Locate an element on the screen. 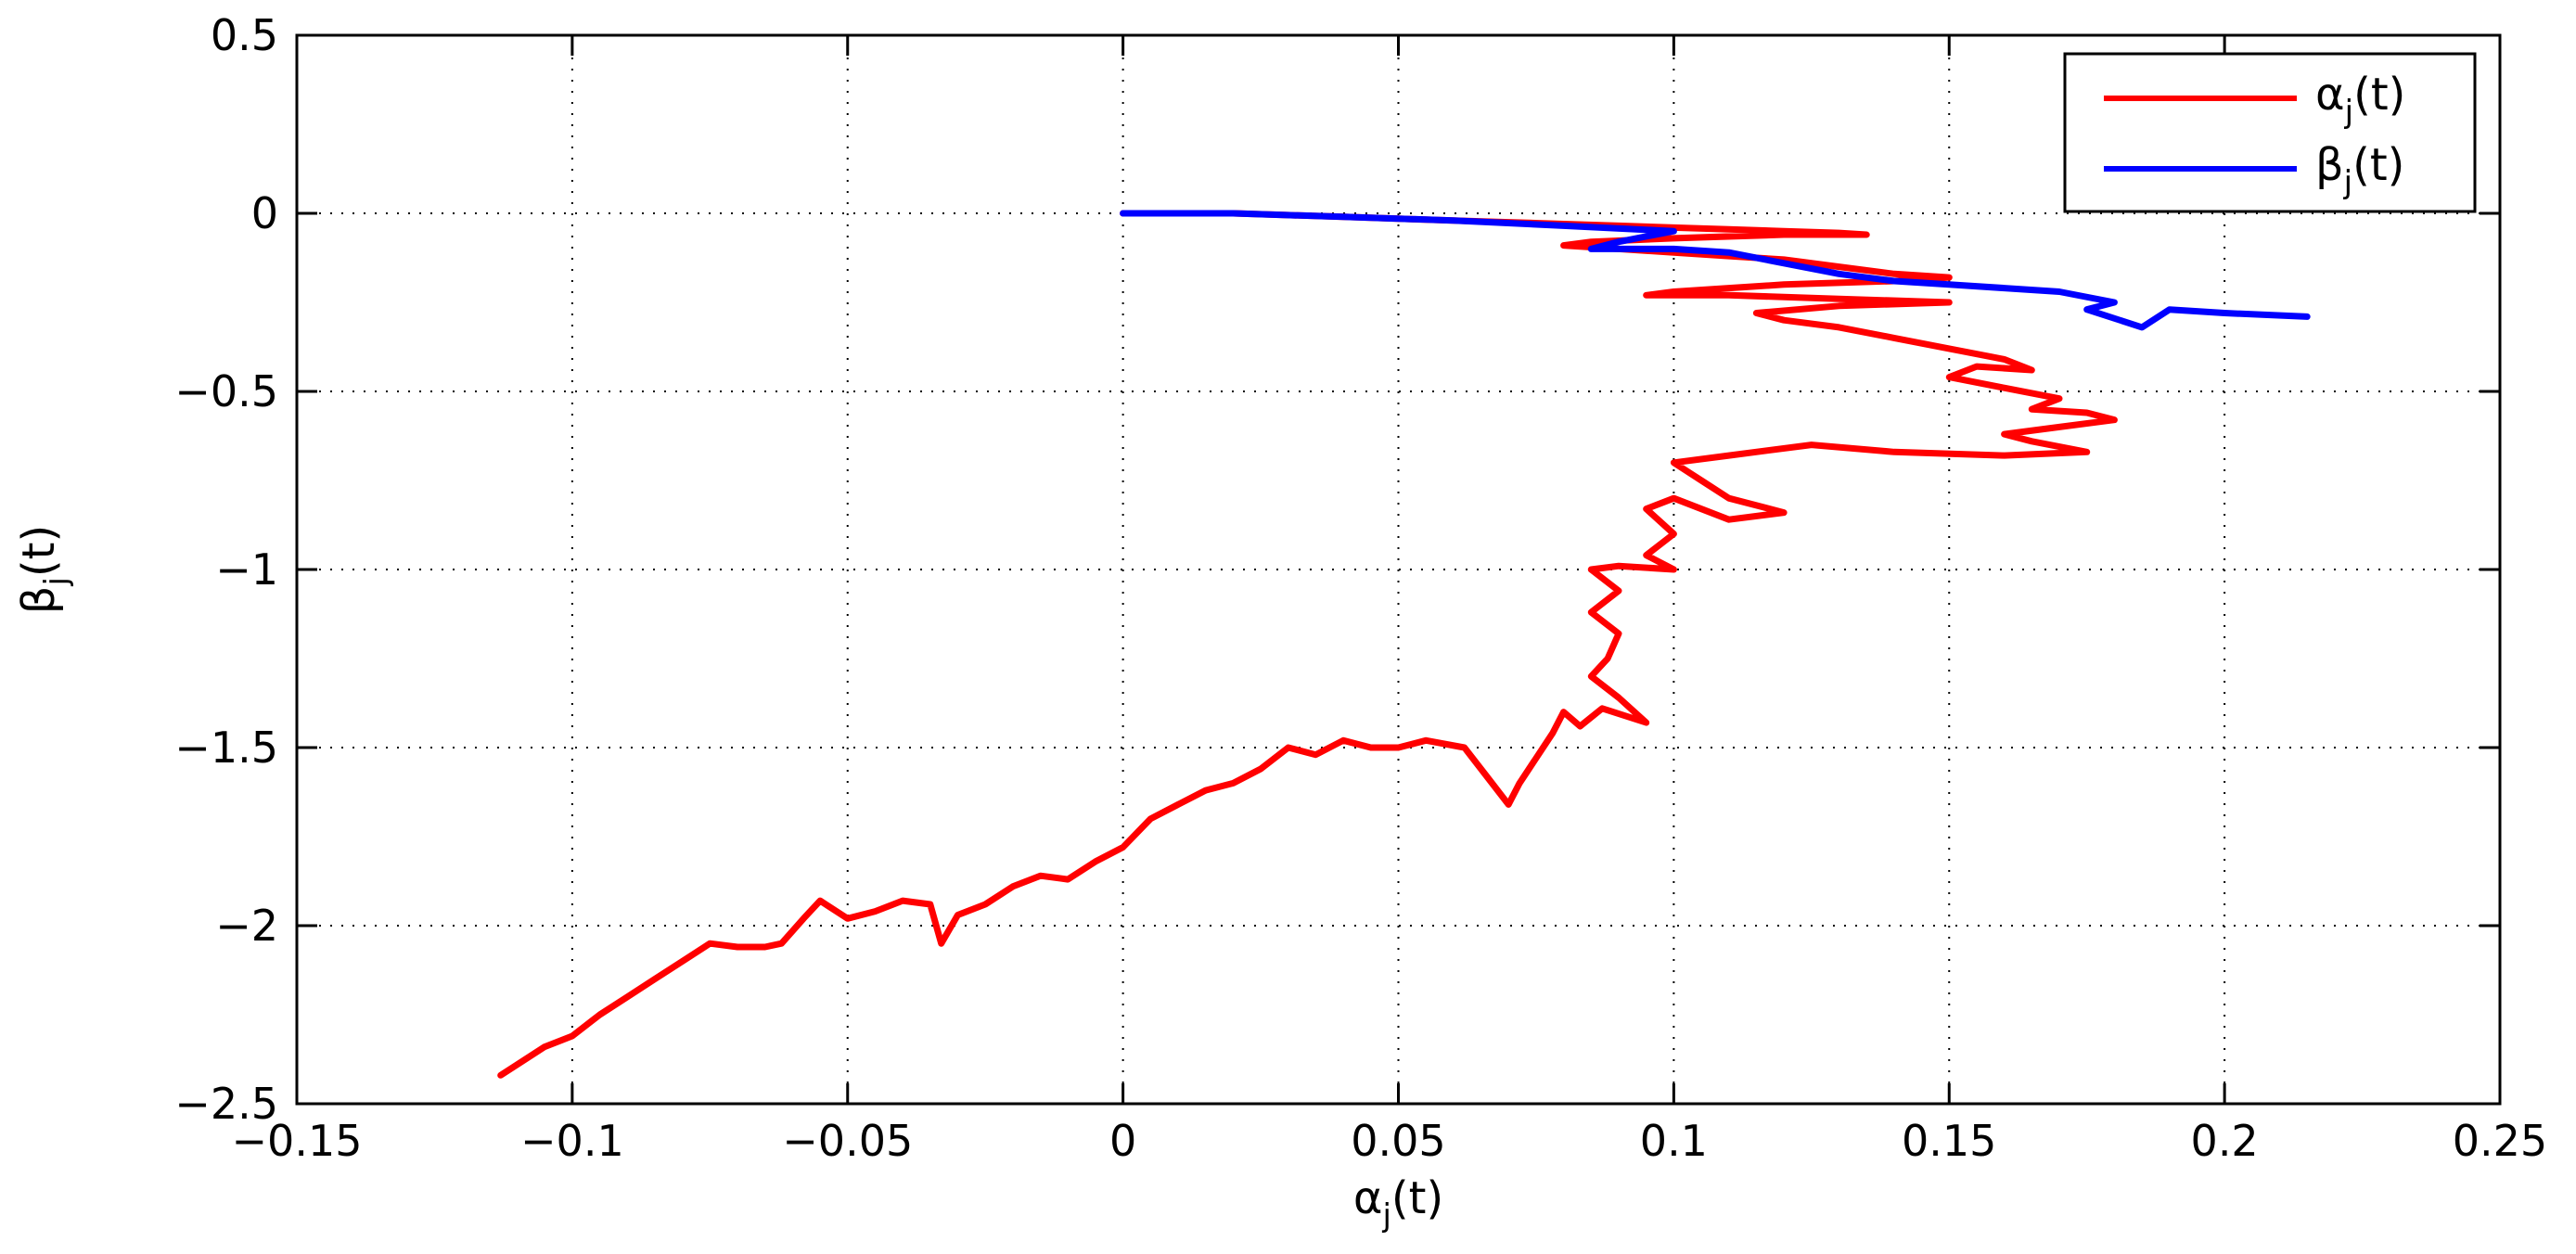 This screenshot has height=1254, width=2576. x-tick-label: 0.05 is located at coordinates (1398, 1141).